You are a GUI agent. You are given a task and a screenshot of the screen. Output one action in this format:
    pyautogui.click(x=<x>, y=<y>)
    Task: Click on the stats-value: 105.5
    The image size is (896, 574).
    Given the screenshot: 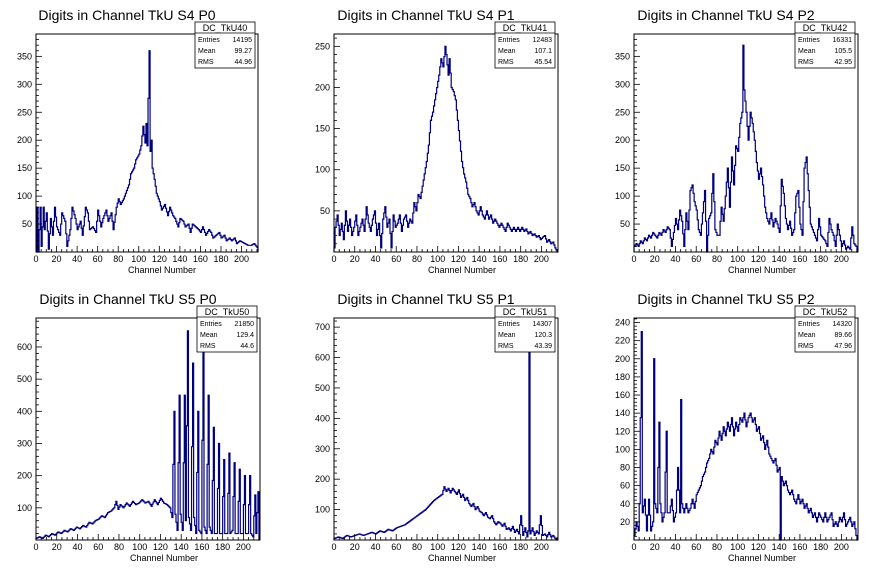 What is the action you would take?
    pyautogui.click(x=843, y=51)
    